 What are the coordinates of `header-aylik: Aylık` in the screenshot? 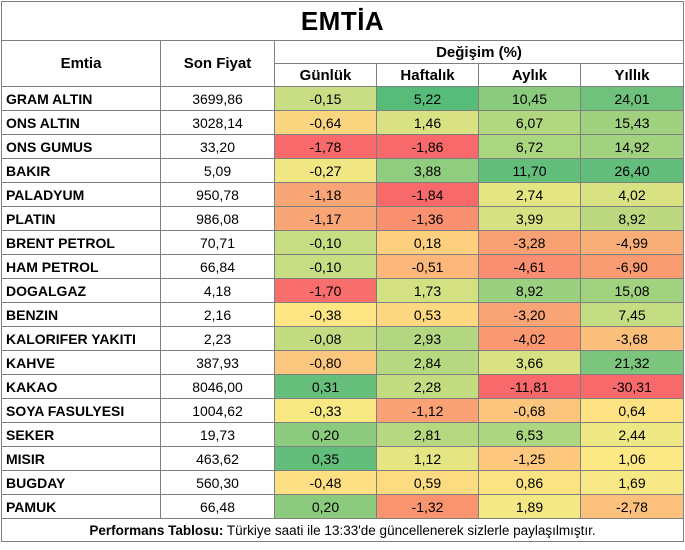 It's located at (529, 75).